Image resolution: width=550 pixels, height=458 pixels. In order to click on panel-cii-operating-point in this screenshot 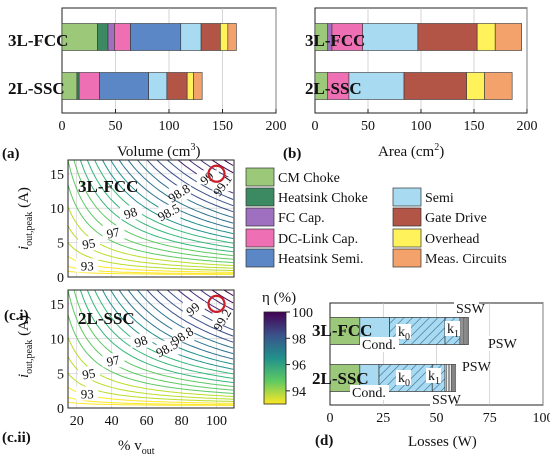, I will do `click(216, 303)`.